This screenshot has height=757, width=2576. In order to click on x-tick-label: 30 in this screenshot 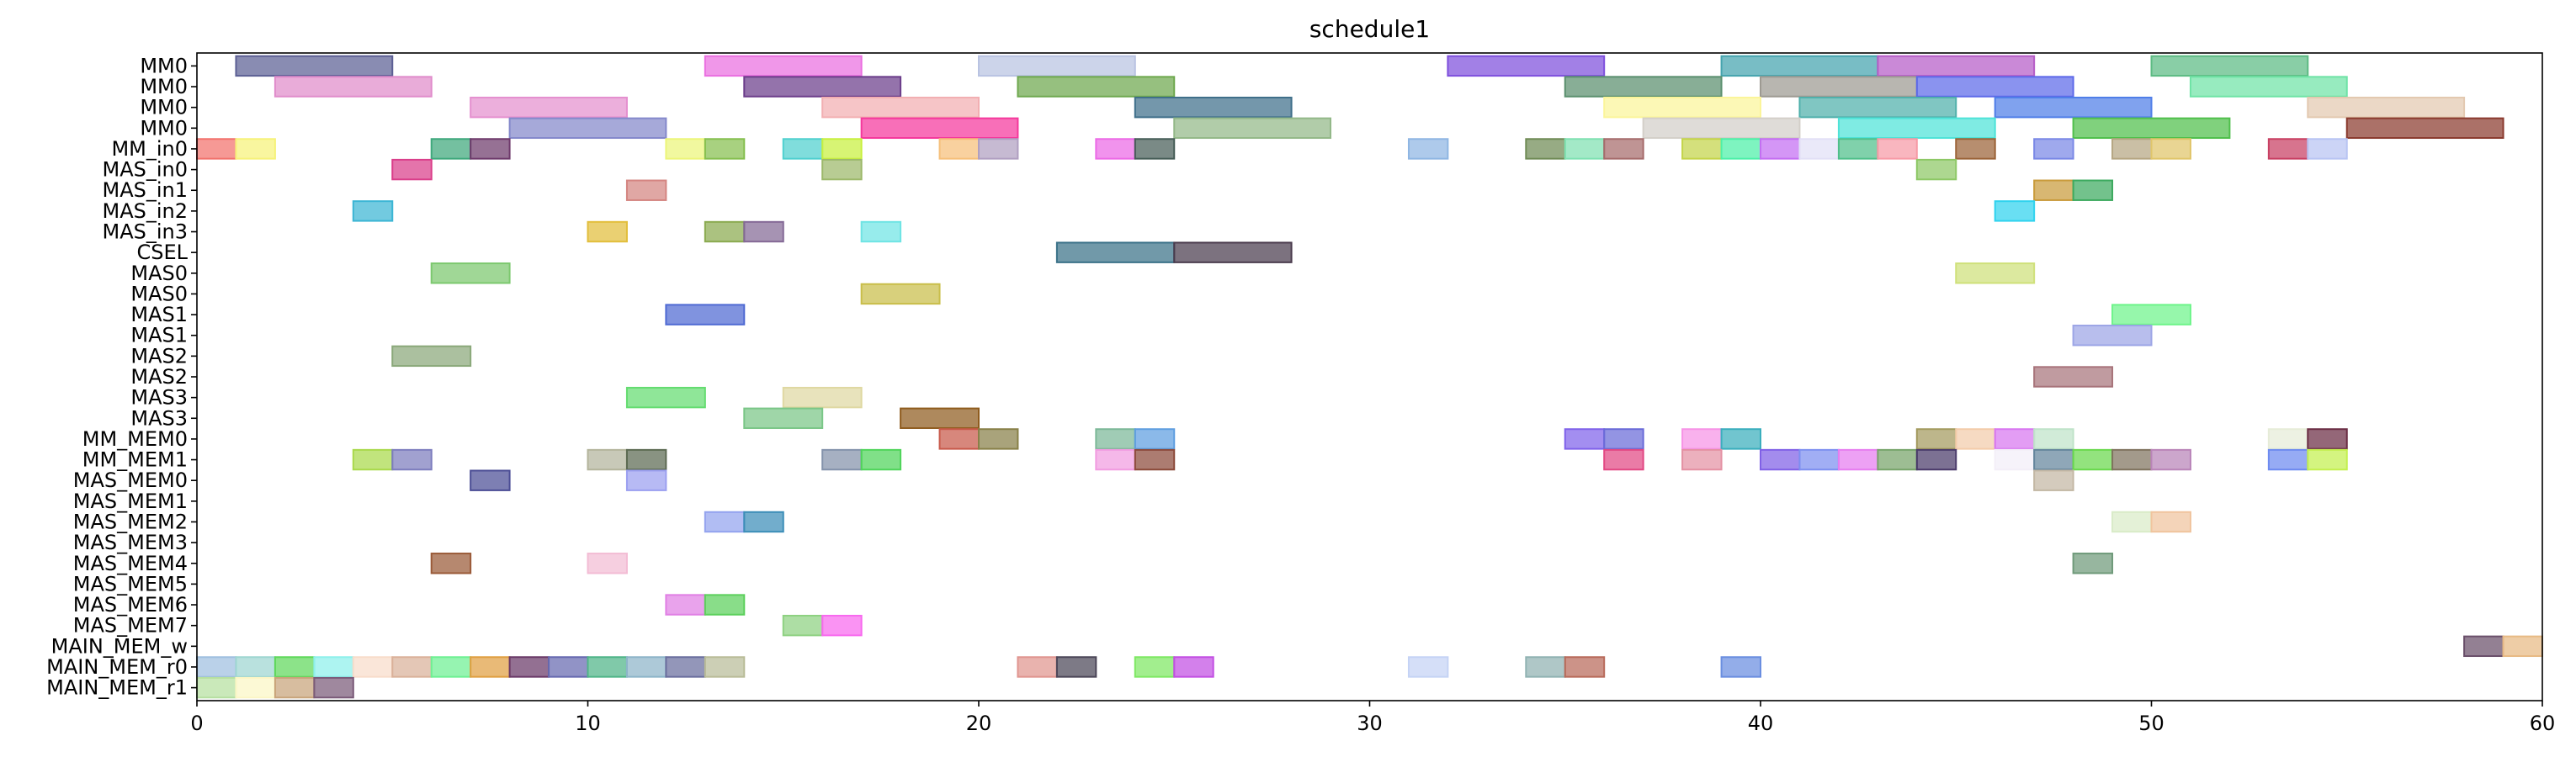, I will do `click(1370, 724)`.